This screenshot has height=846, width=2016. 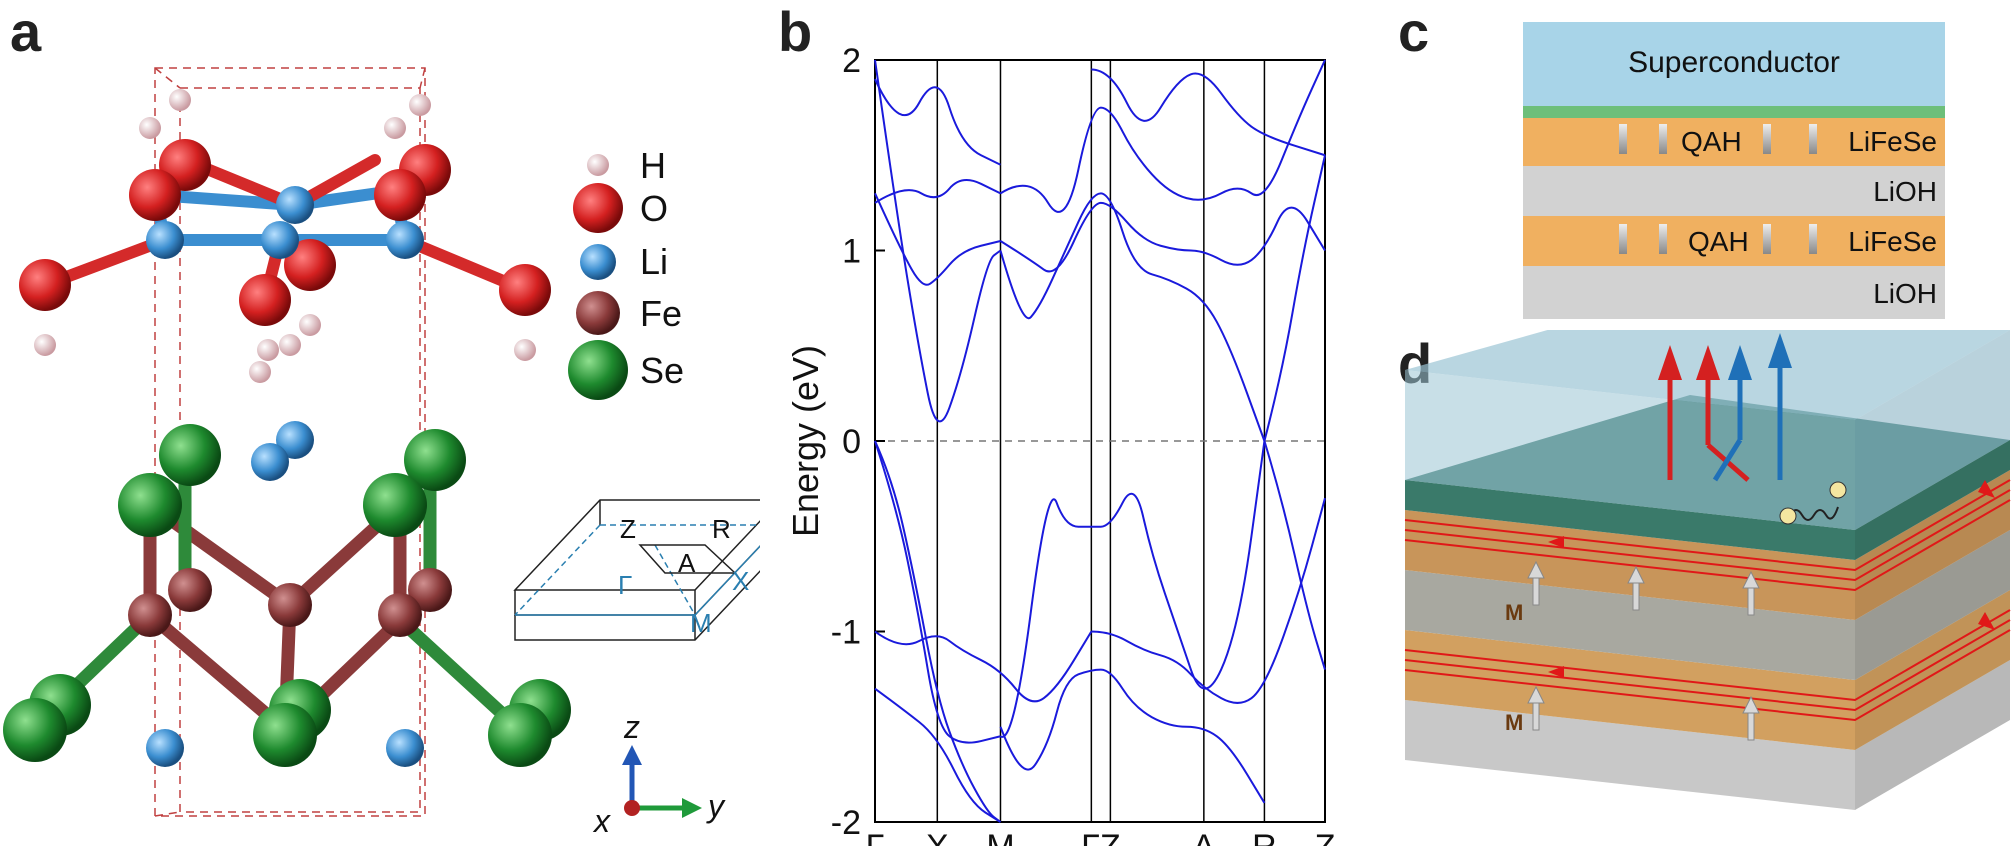 I want to click on layer-lifese-top-label: LiFeSe, so click(x=1892, y=141).